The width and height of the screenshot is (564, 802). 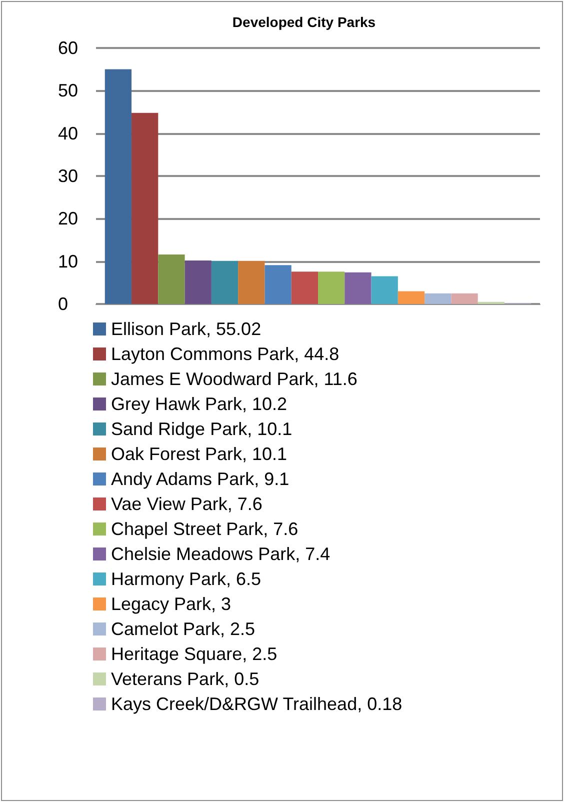 What do you see at coordinates (234, 379) in the screenshot?
I see `legend-label: James E Woodward Park, 11.6` at bounding box center [234, 379].